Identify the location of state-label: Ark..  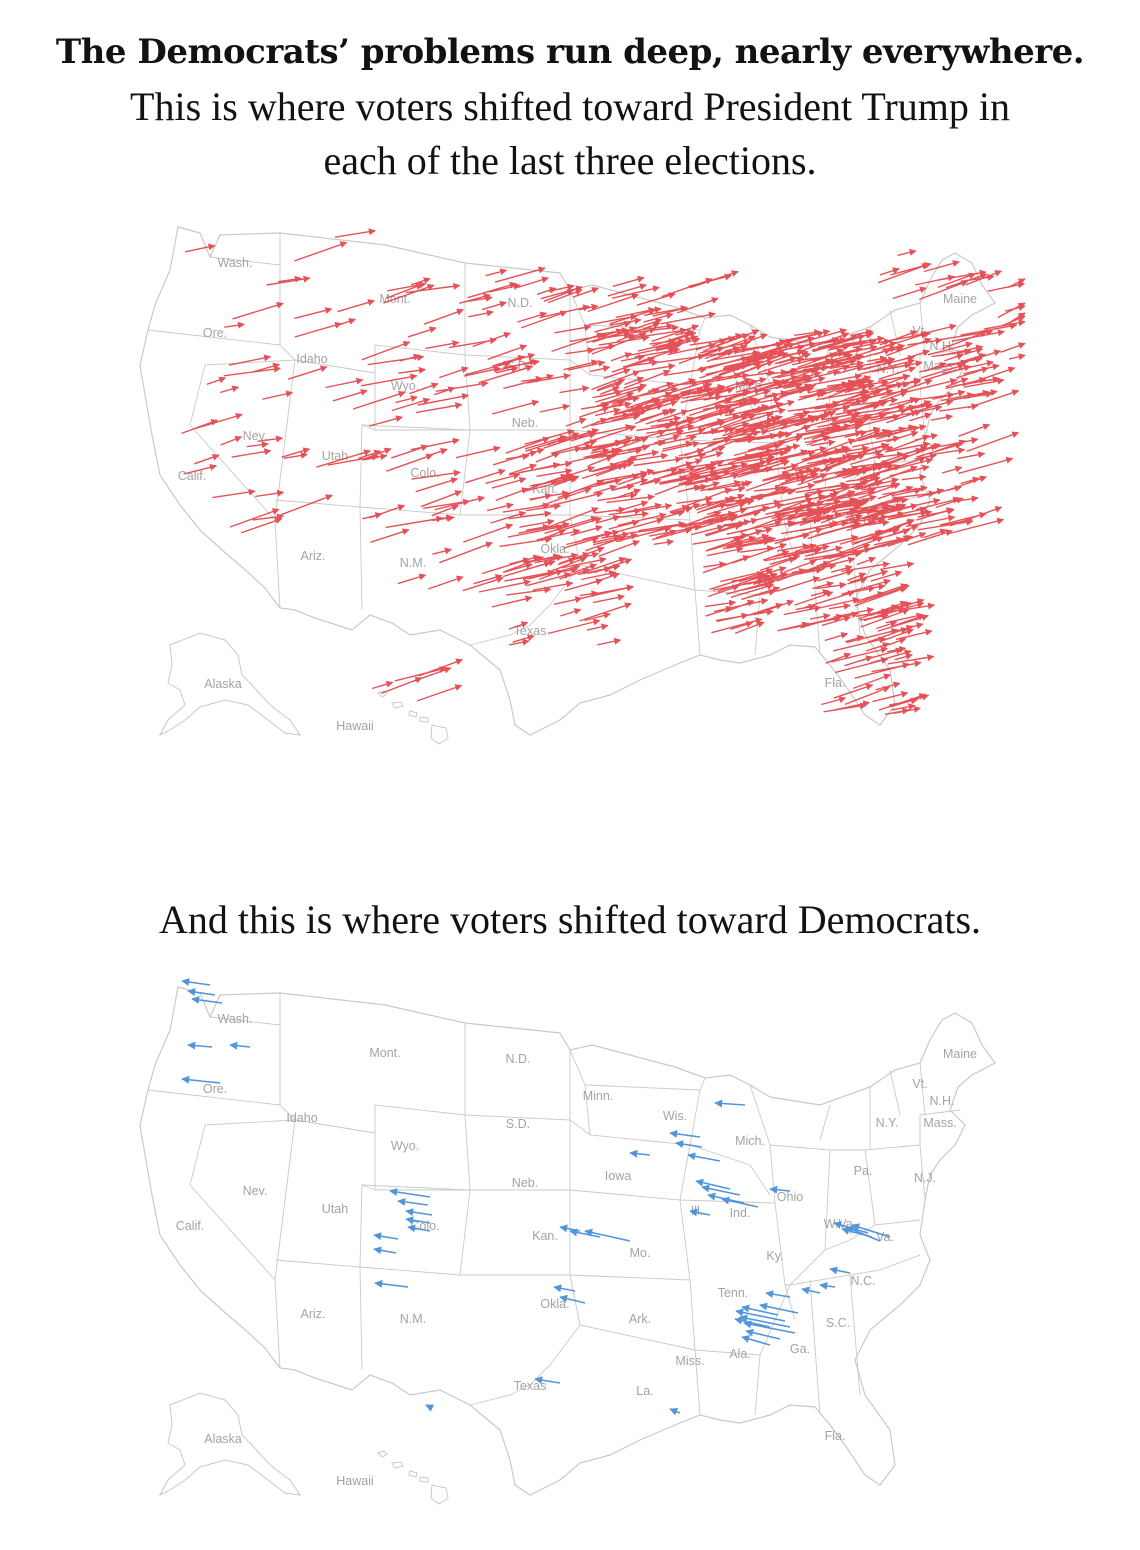
(640, 1319).